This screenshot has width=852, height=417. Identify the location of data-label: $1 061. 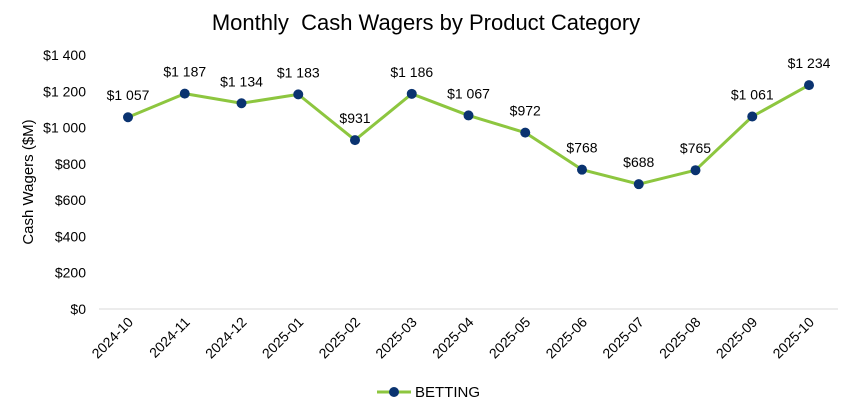
(752, 95).